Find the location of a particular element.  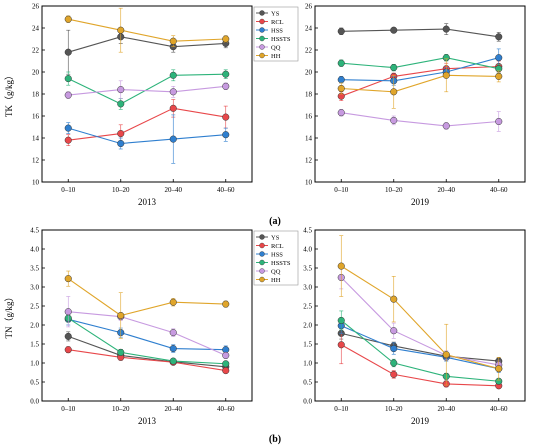

y-tick-label: 16 is located at coordinates (36, 117).